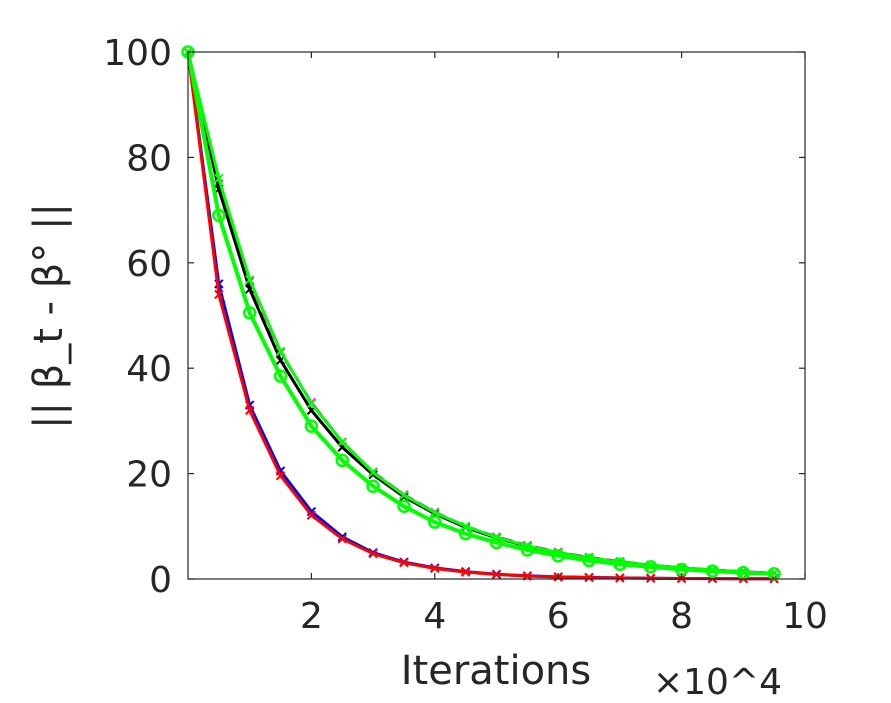  What do you see at coordinates (558, 616) in the screenshot?
I see `x-tick-label: 6` at bounding box center [558, 616].